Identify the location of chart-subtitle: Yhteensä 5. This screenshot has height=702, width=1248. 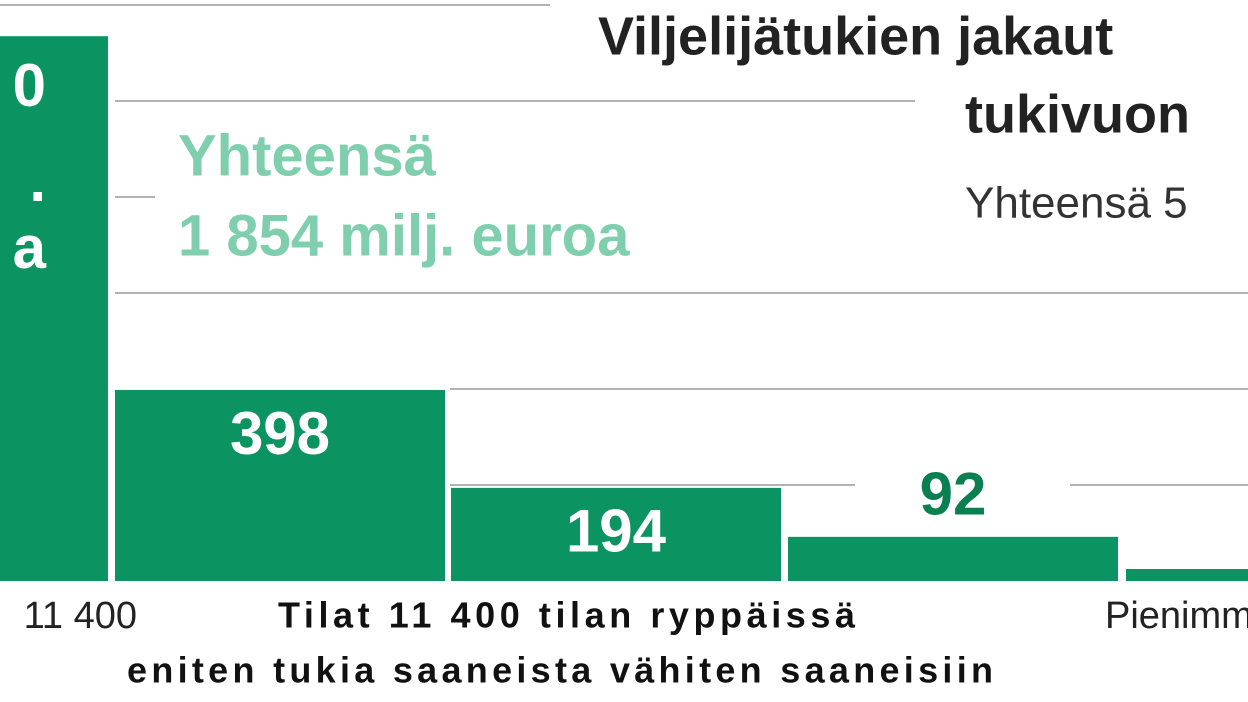
(1076, 203).